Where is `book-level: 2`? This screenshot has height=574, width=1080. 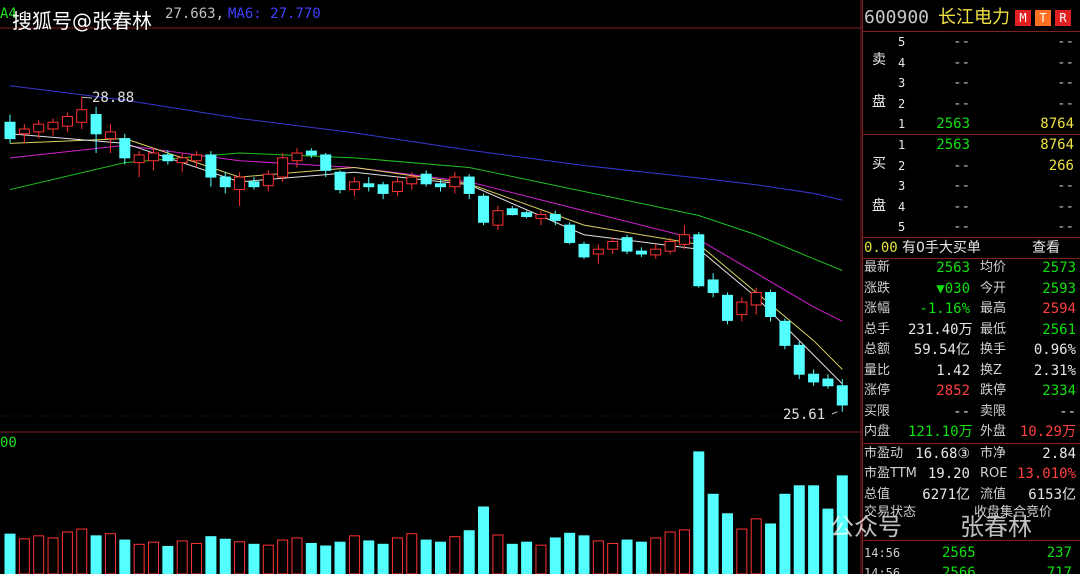
book-level: 2 is located at coordinates (902, 103).